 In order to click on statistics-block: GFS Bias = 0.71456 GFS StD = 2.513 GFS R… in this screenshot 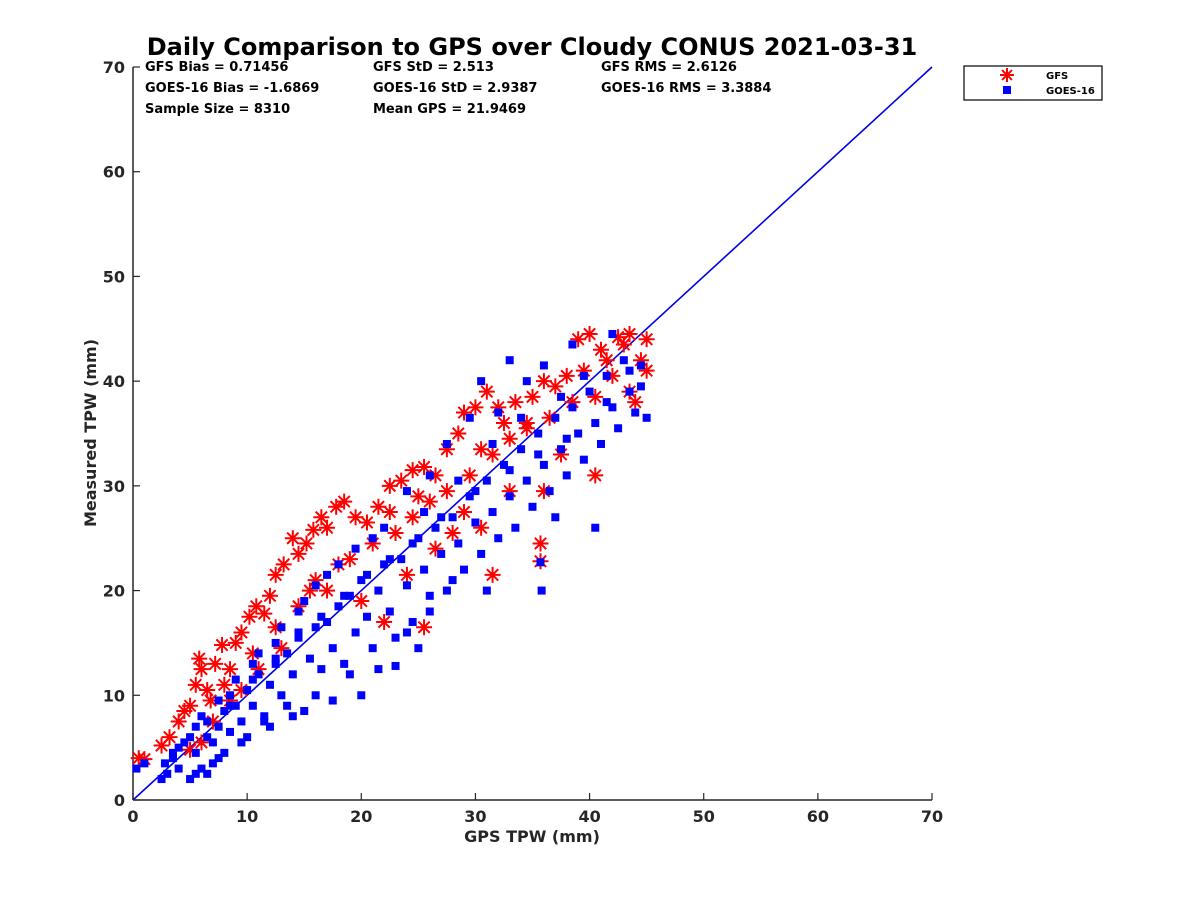, I will do `click(458, 88)`.